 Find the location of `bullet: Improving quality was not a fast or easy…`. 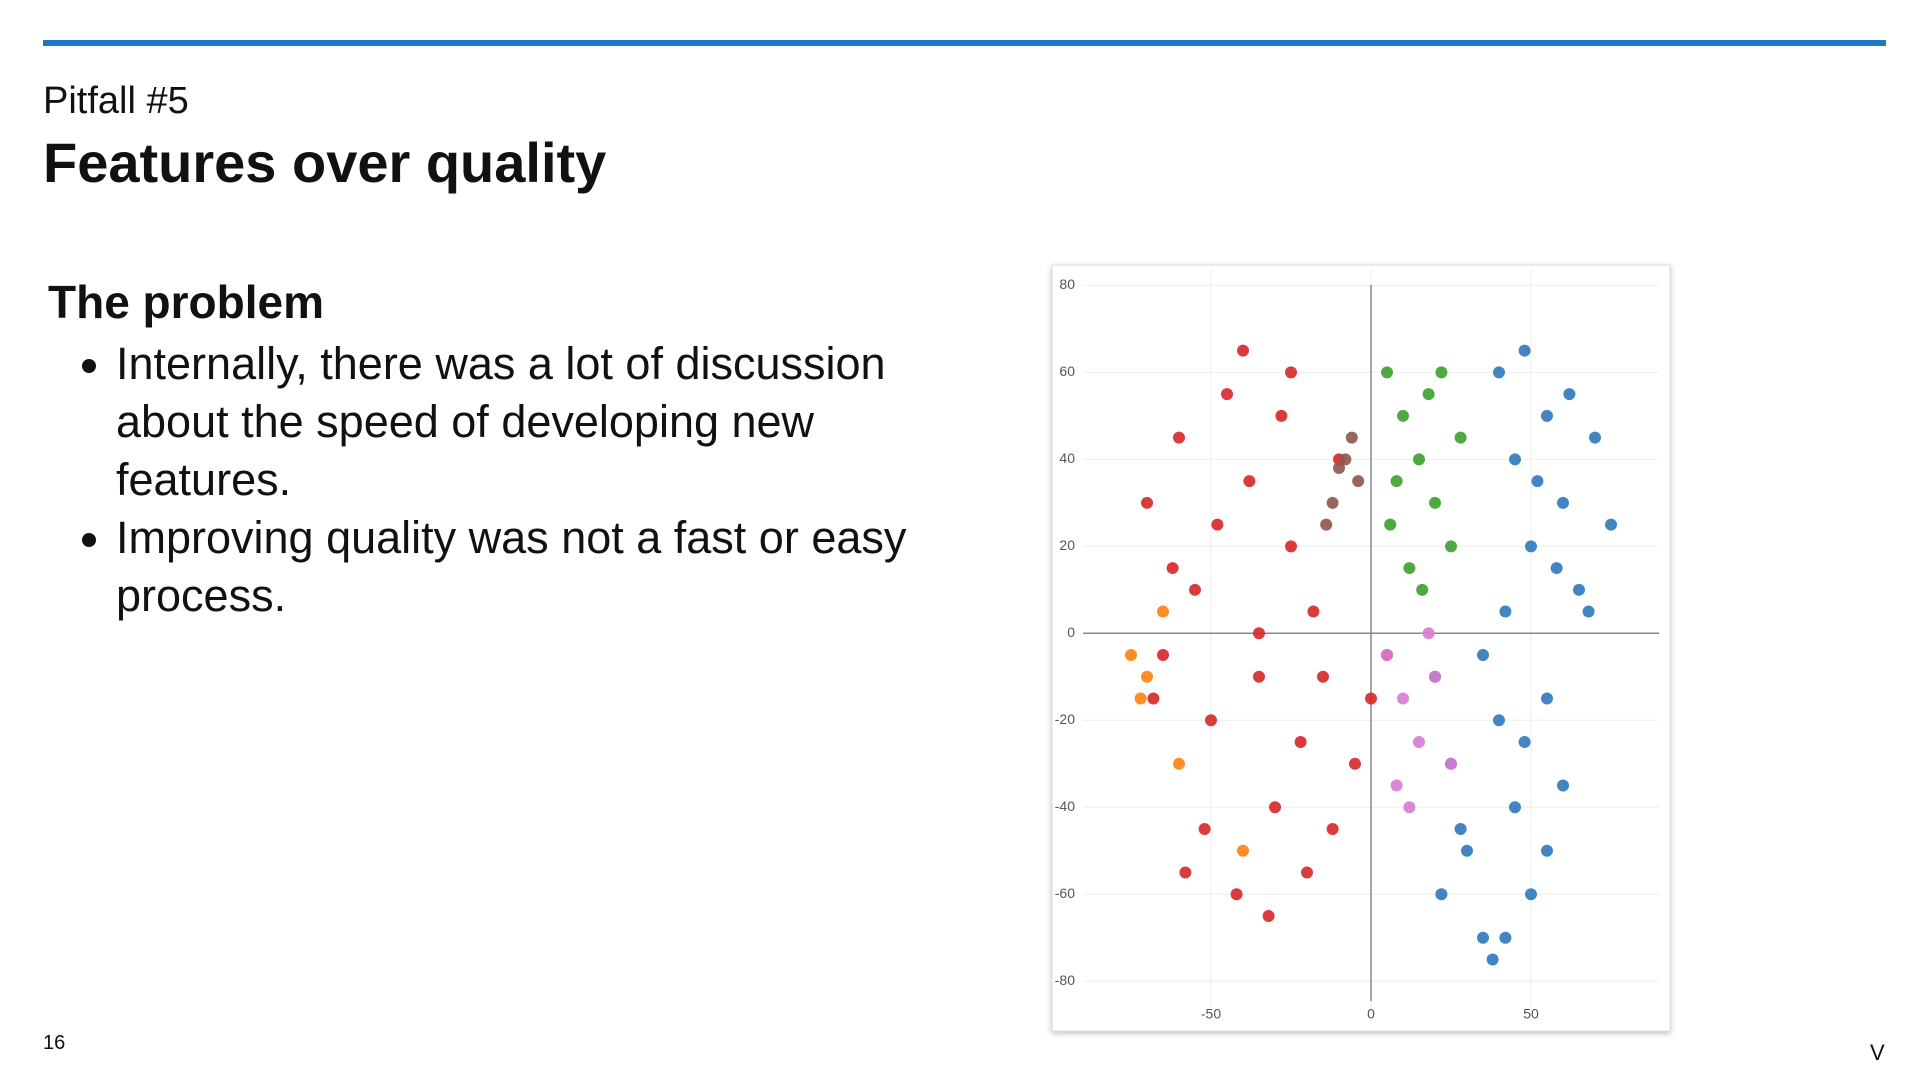

bullet: Improving quality was not a fast or easy… is located at coordinates (526, 567).